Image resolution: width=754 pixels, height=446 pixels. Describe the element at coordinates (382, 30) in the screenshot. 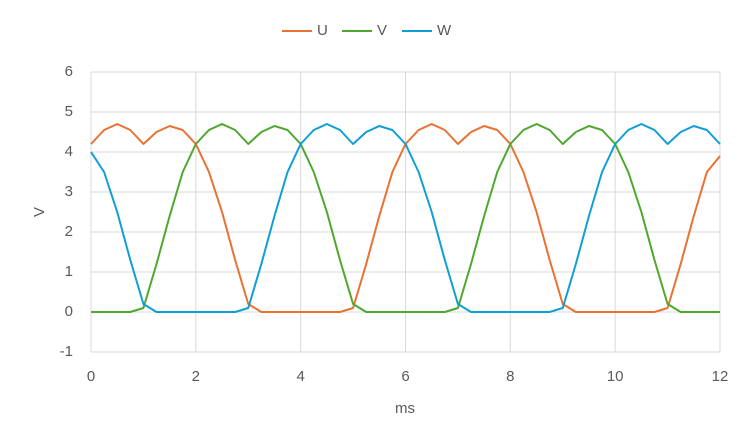

I see `legend-label: V` at that location.